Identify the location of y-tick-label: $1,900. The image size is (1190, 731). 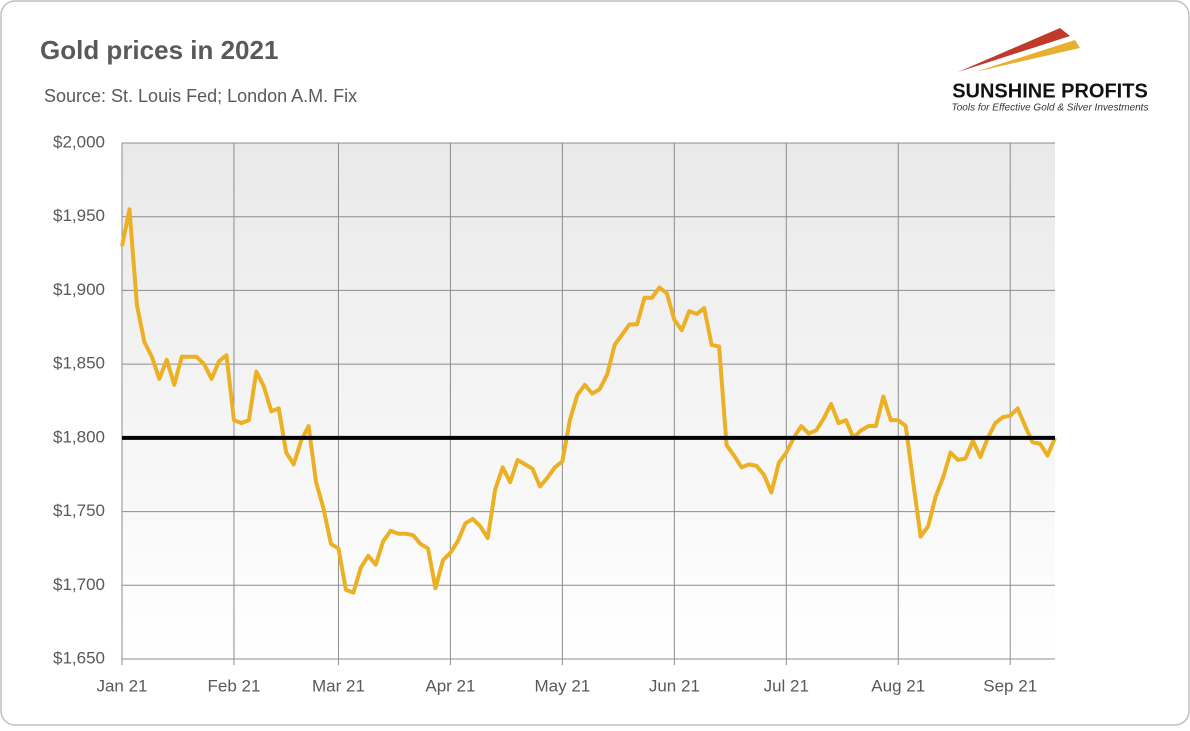
(79, 289).